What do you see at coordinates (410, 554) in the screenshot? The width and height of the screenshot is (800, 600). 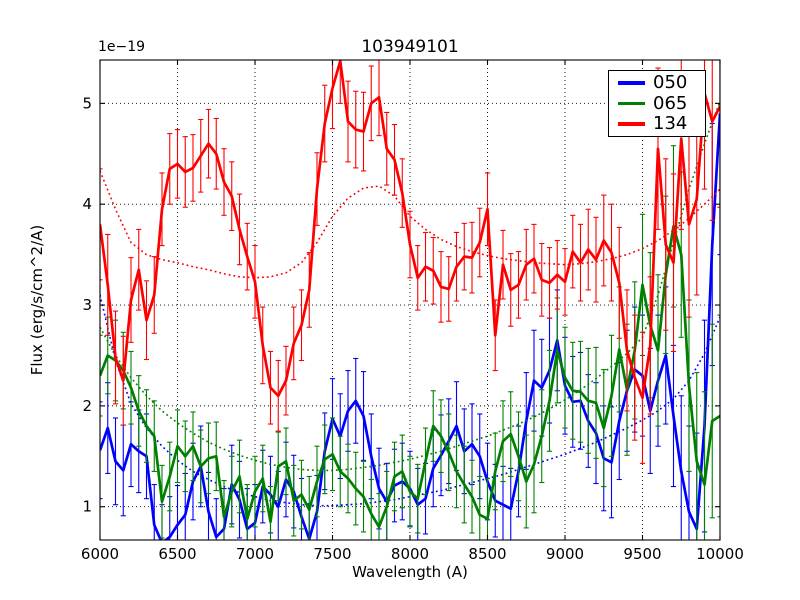 I see `x-tick-label: 8000` at bounding box center [410, 554].